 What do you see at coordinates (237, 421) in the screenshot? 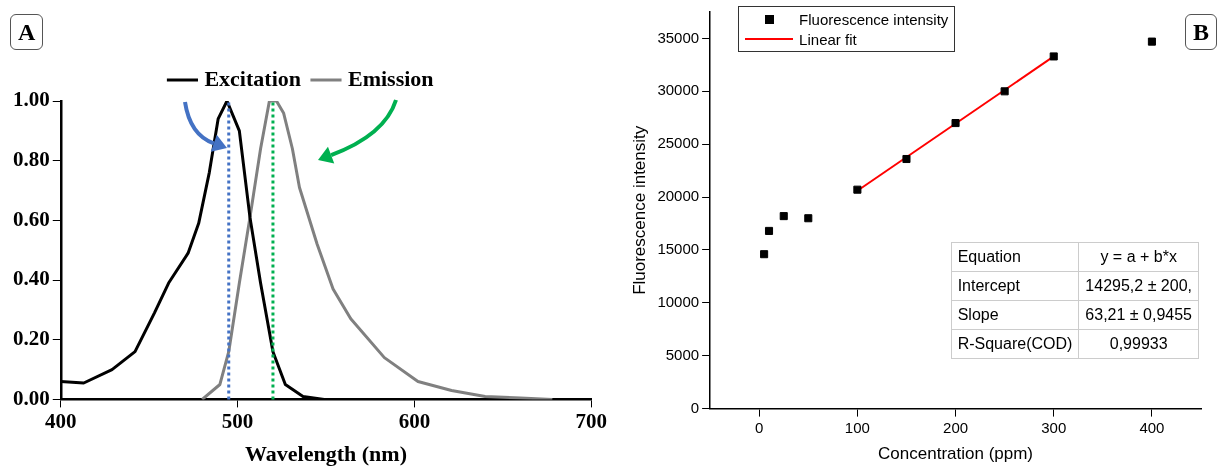
I see `x-tick-label: 500` at bounding box center [237, 421].